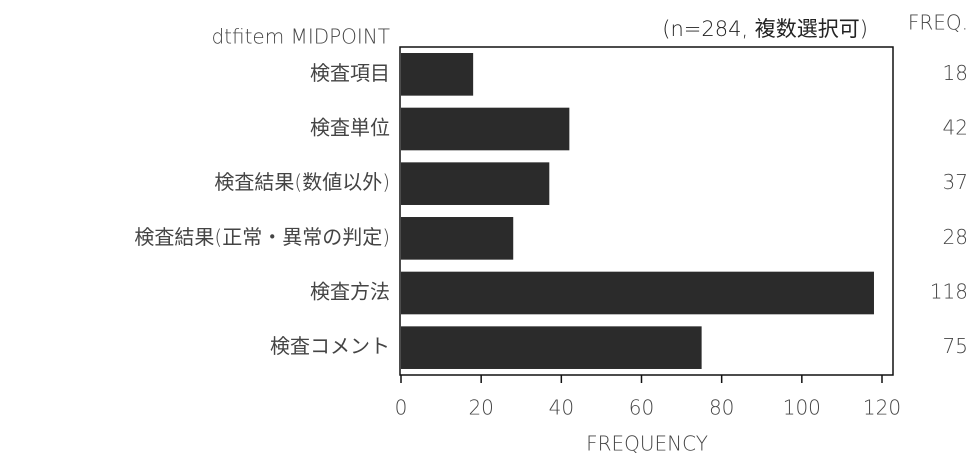 The width and height of the screenshot is (976, 467). Describe the element at coordinates (949, 292) in the screenshot. I see `value-label: 118` at that location.